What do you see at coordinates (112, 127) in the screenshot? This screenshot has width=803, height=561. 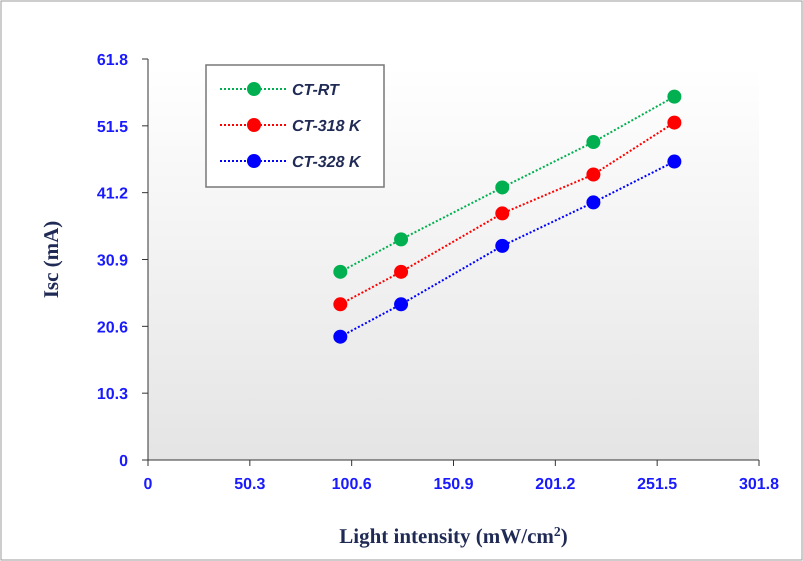 I see `y-tick-label: 51.5` at bounding box center [112, 127].